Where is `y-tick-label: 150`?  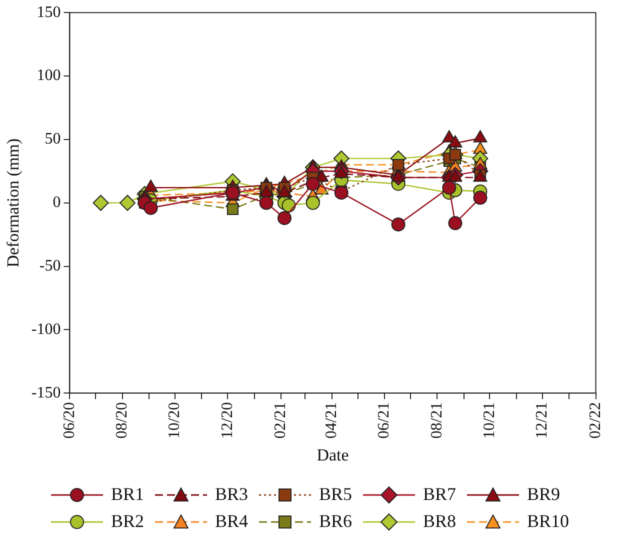
y-tick-label: 150 is located at coordinates (48, 12).